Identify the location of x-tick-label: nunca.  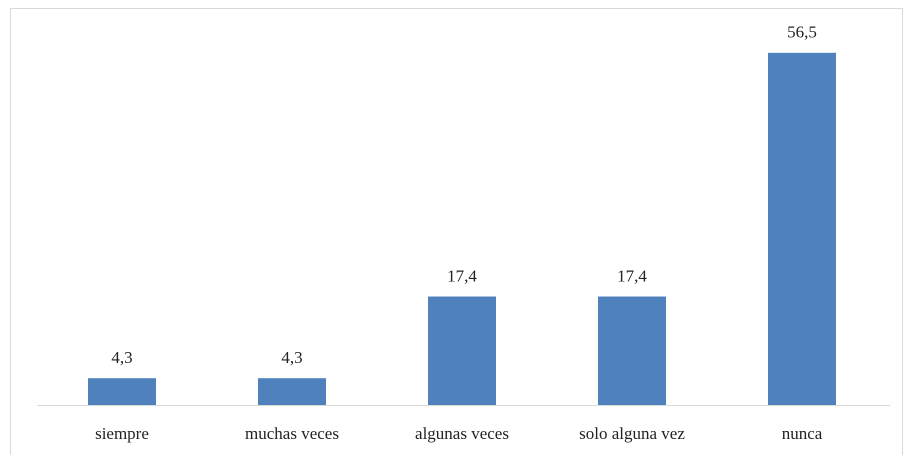
(802, 433).